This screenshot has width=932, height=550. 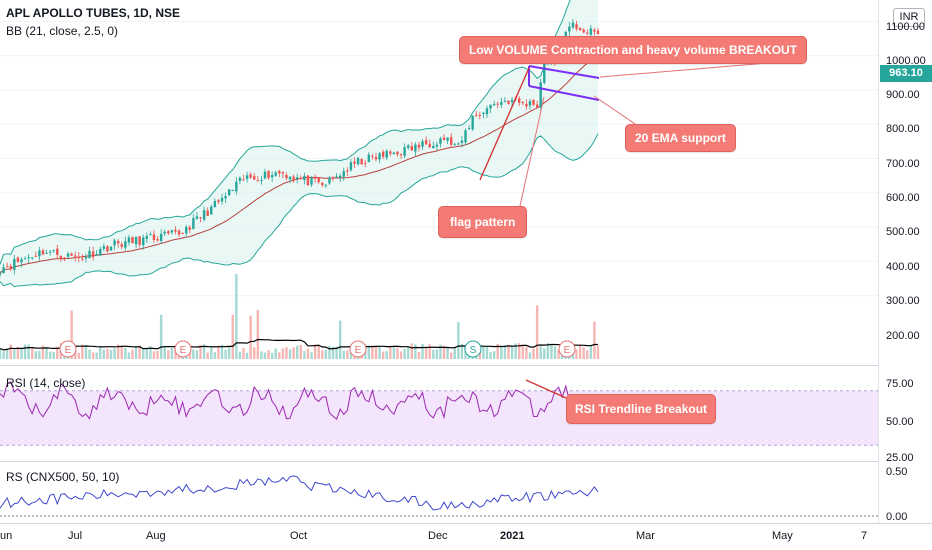 I want to click on rsi-band, so click(x=439, y=418).